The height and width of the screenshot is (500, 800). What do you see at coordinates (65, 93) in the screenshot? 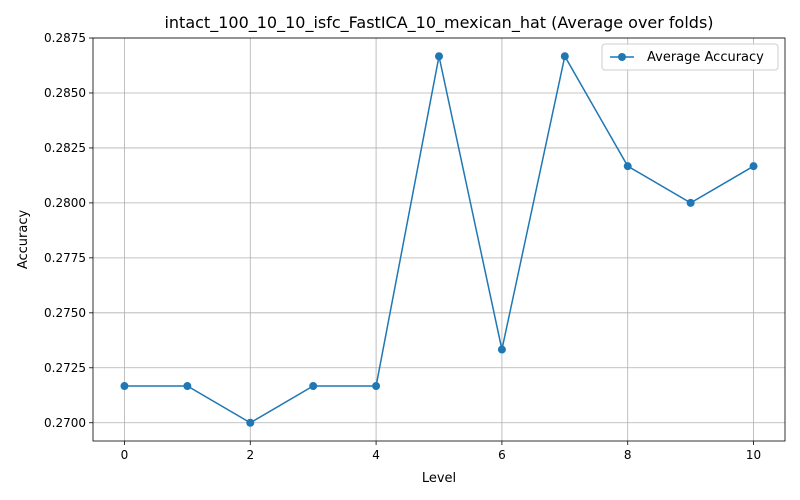
I see `y-tick-label: 0.2850` at bounding box center [65, 93].